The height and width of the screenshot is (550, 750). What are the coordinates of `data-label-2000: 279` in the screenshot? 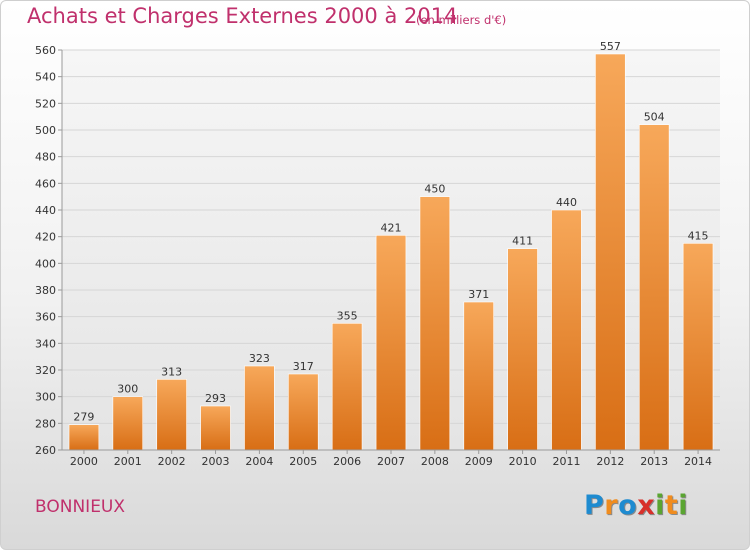 It's located at (83, 417).